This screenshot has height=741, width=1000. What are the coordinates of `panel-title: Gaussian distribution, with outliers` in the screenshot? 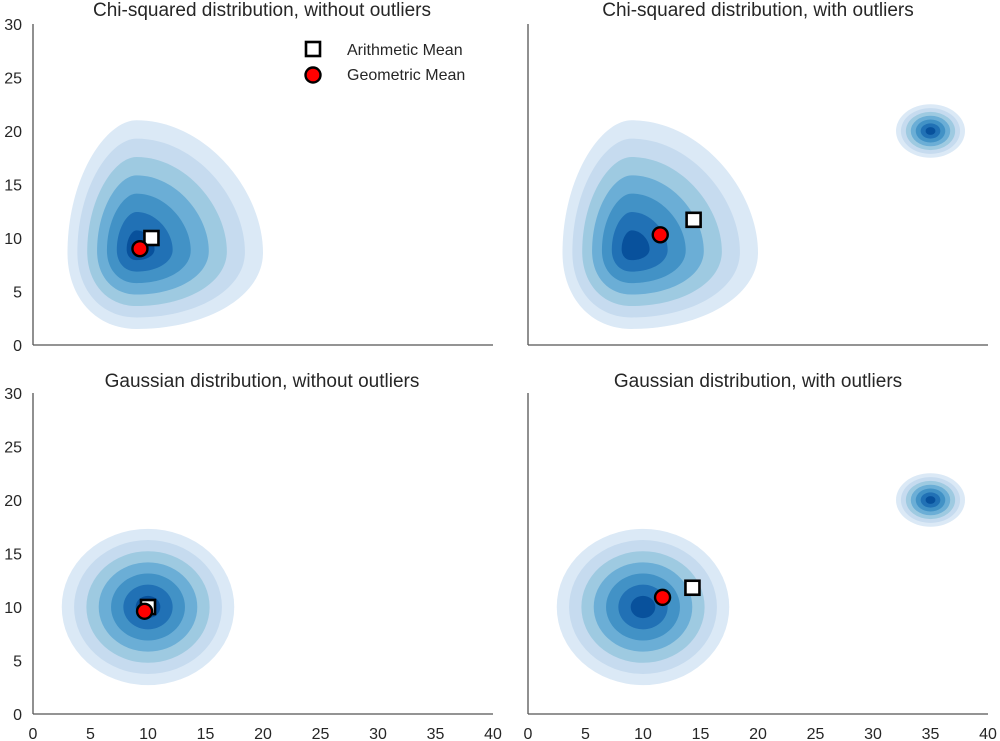 It's located at (758, 381).